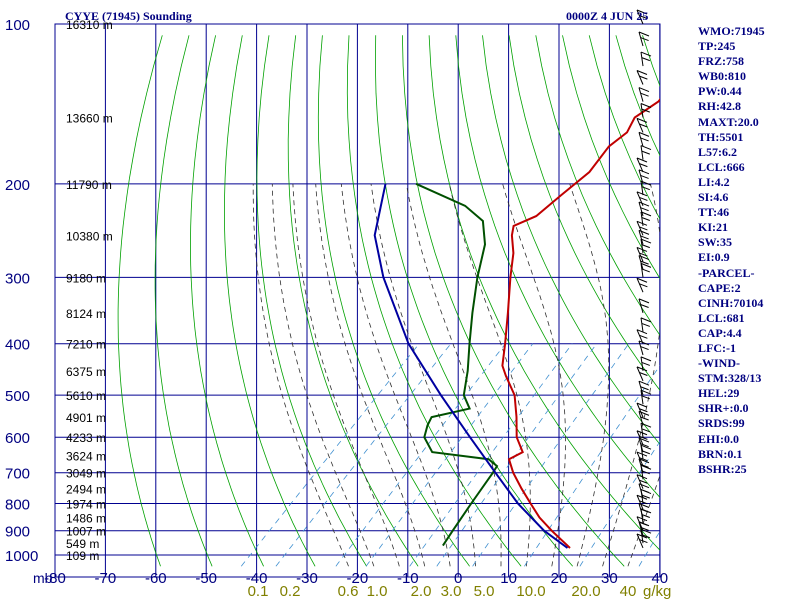 This screenshot has width=800, height=600. Describe the element at coordinates (17, 185) in the screenshot. I see `pressure-label-200: 200` at that location.